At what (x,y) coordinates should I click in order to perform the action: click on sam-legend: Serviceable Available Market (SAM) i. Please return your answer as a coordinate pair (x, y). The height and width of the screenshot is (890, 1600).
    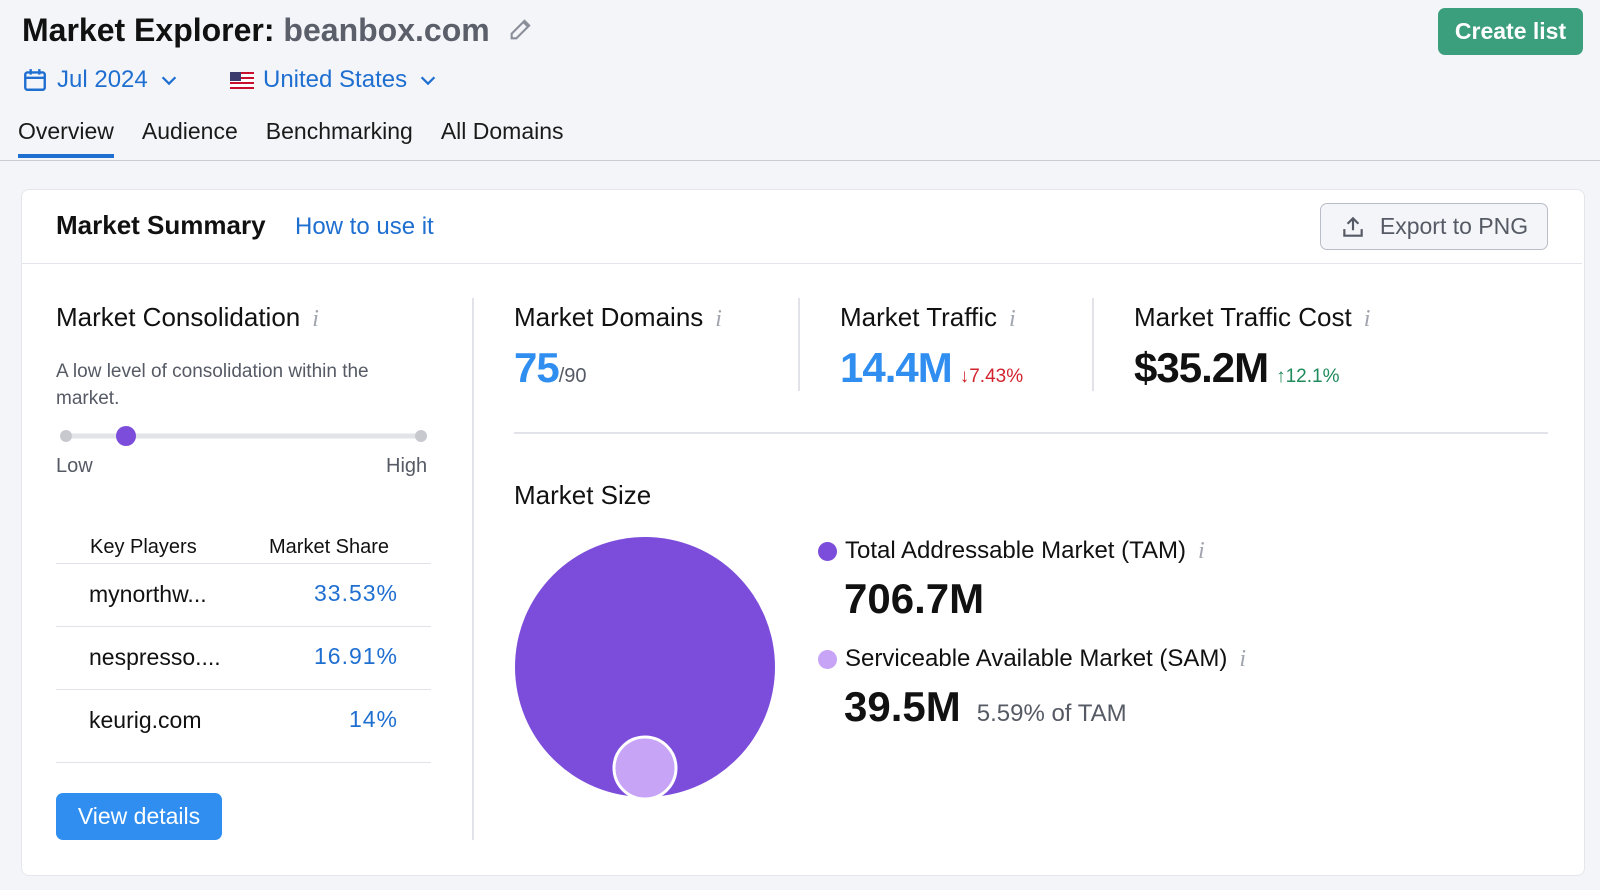
    Looking at the image, I should click on (1032, 659).